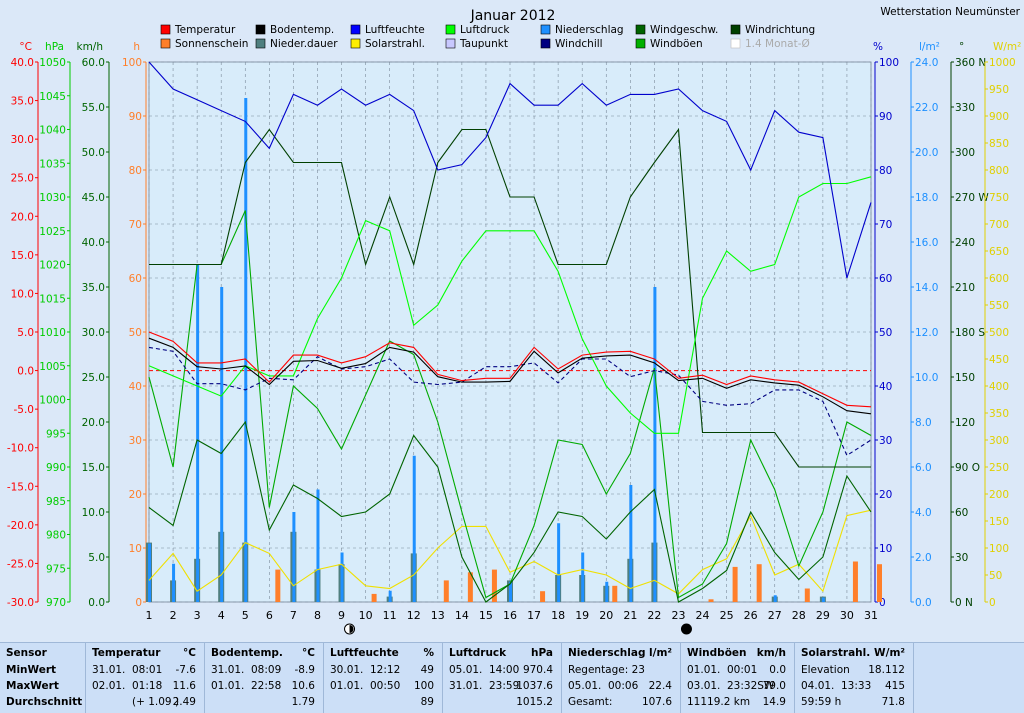 This screenshot has height=713, width=1024. Describe the element at coordinates (926, 378) in the screenshot. I see `right-axis-tick-label: 10.0` at that location.